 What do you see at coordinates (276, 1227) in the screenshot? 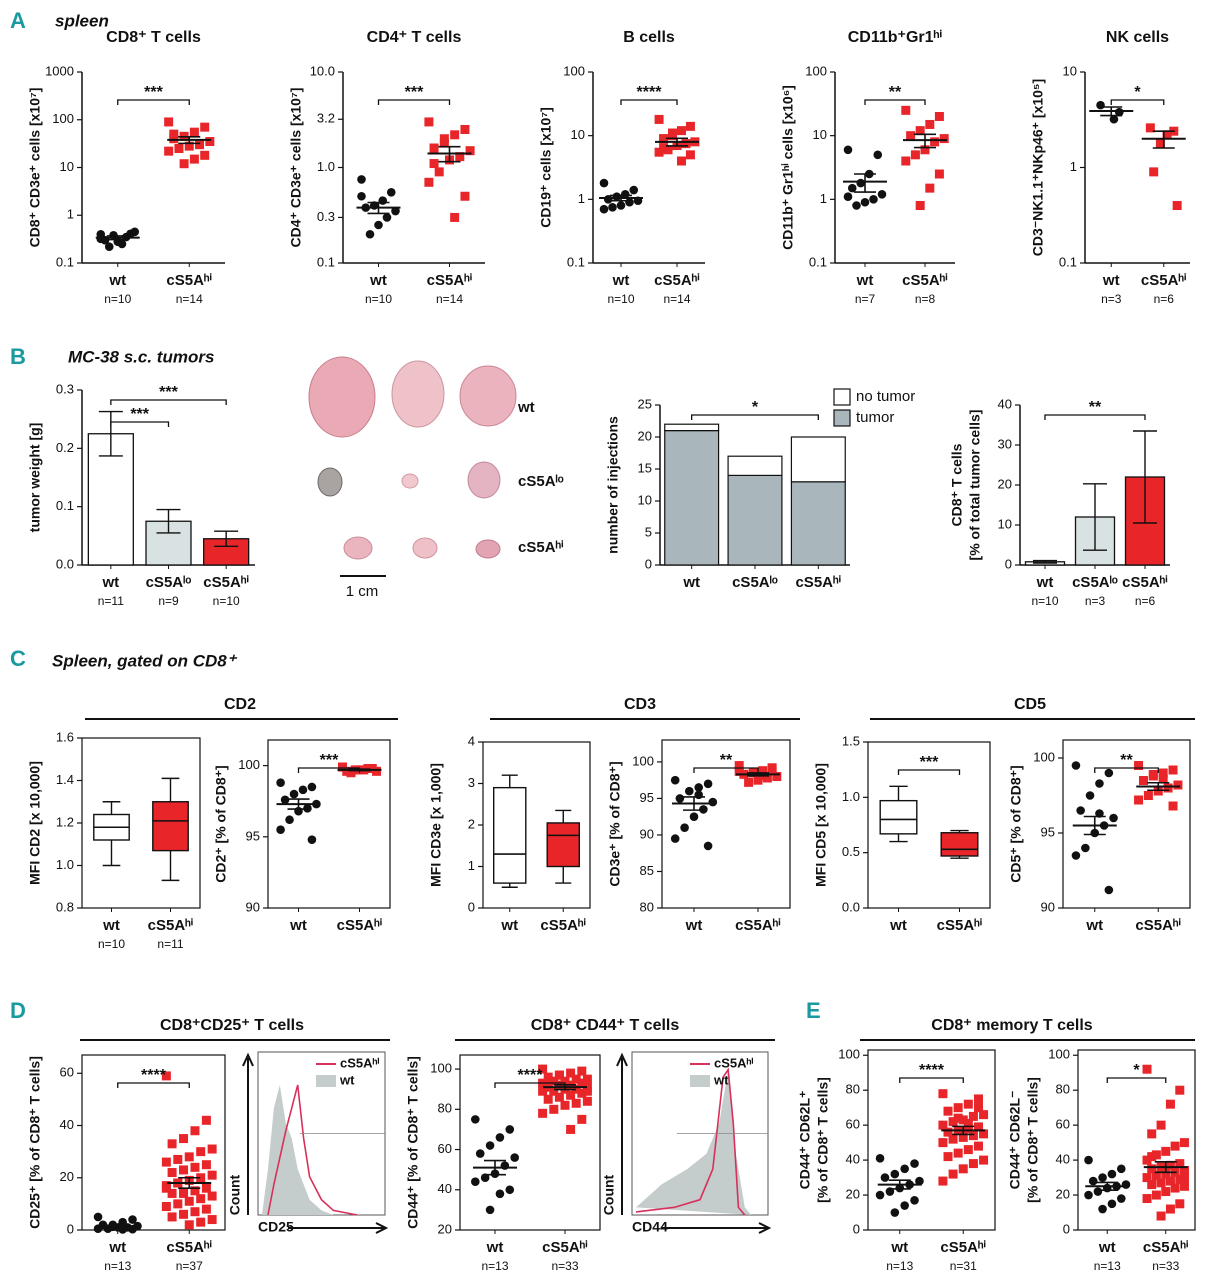
I see `axis-label: CD25` at bounding box center [276, 1227].